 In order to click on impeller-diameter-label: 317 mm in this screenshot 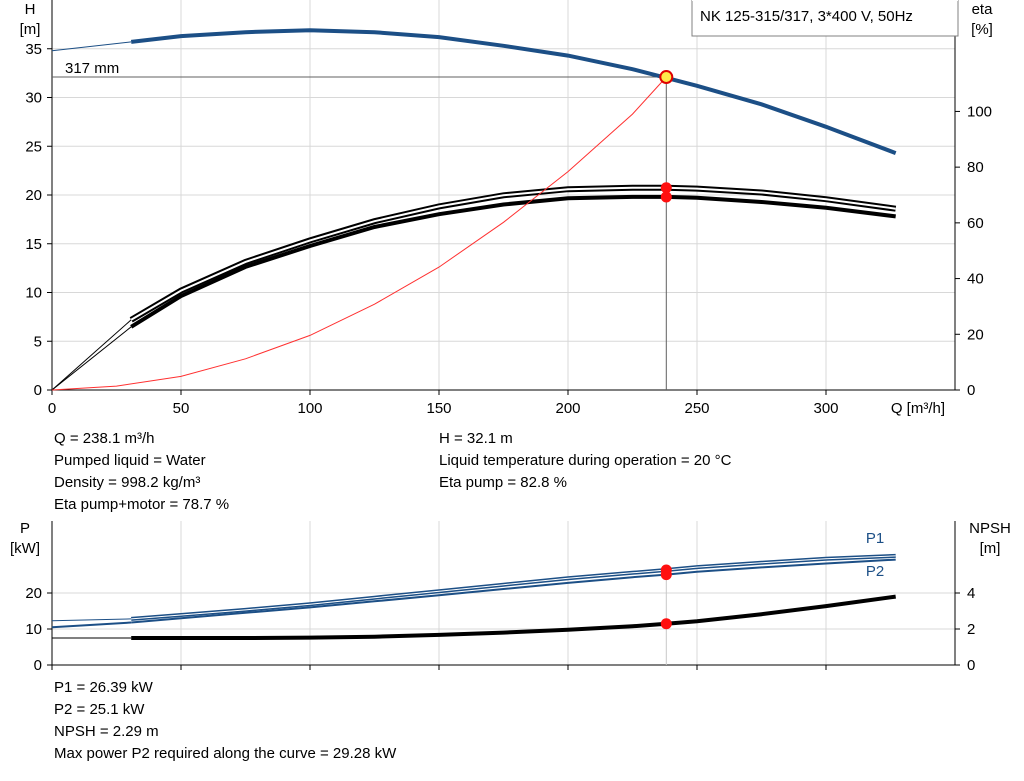, I will do `click(92, 68)`.